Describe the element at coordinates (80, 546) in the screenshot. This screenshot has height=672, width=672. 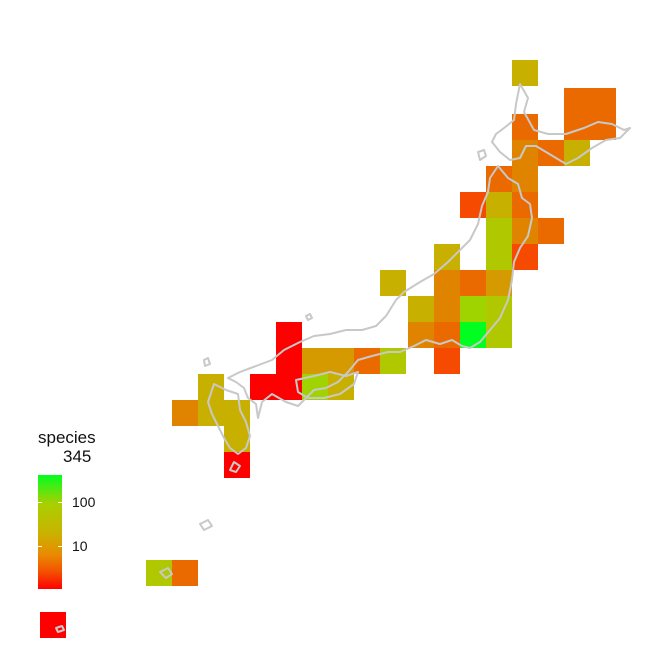
I see `legend-tick-10: 10` at that location.